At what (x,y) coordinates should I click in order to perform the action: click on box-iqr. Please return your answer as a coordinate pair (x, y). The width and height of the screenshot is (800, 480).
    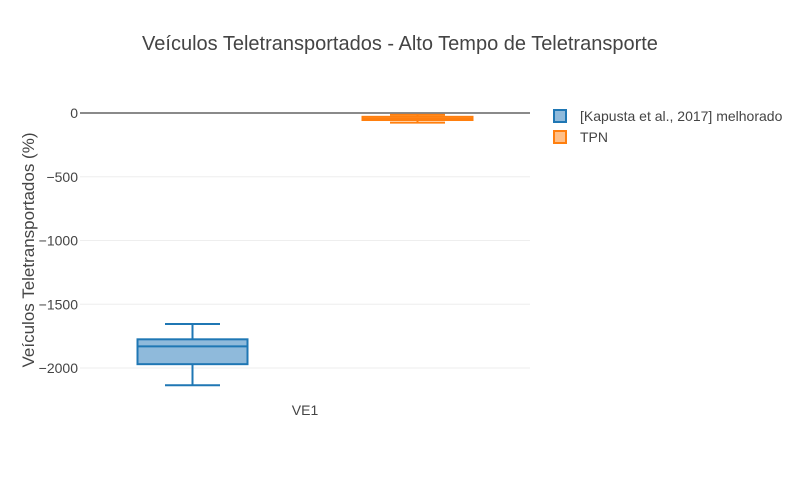
    Looking at the image, I should click on (192, 352).